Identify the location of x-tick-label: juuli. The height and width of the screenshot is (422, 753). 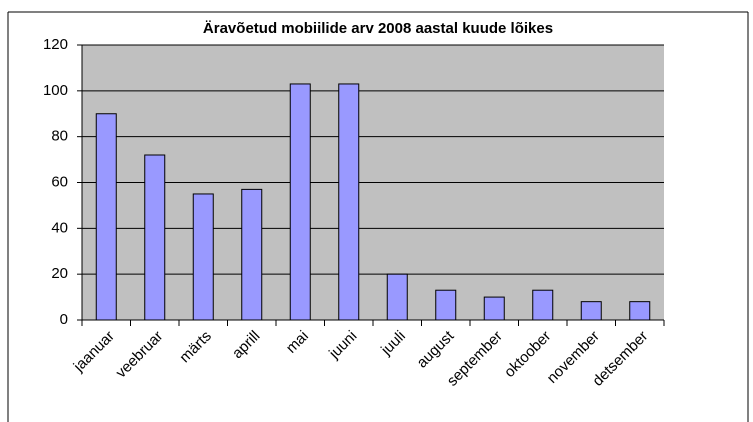
(393, 344).